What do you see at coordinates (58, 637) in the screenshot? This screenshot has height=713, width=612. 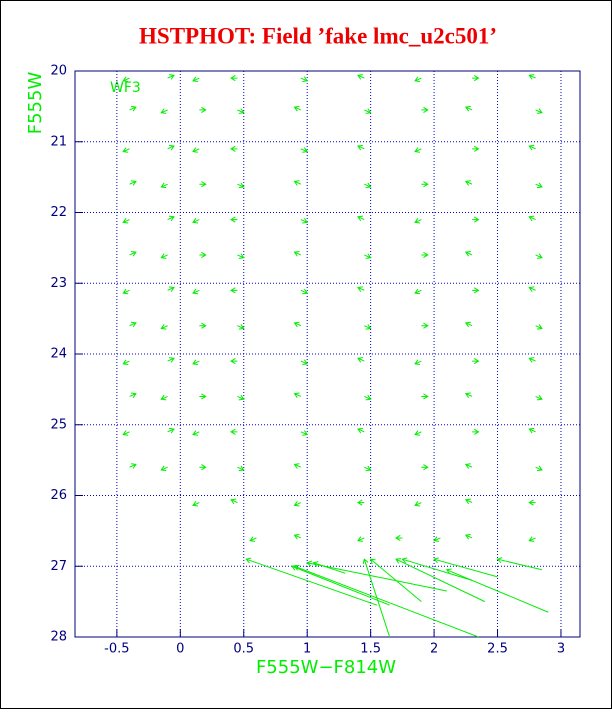 I see `y-tick-label: 28` at bounding box center [58, 637].